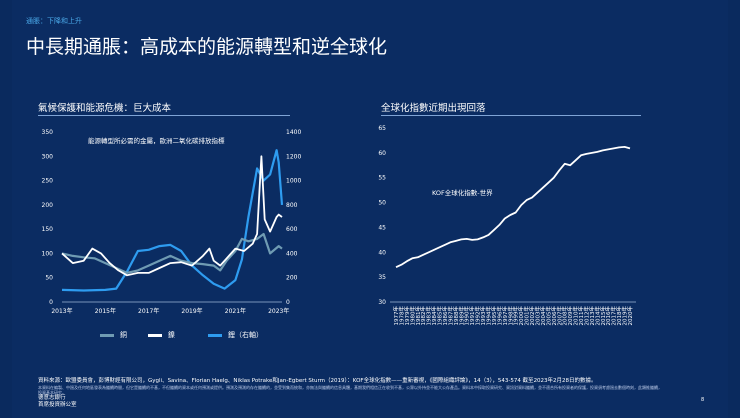 Image resolution: width=740 pixels, height=418 pixels. I want to click on left-chart-subtitle: 氣候保護和能源危機：巨大成本, so click(105, 108).